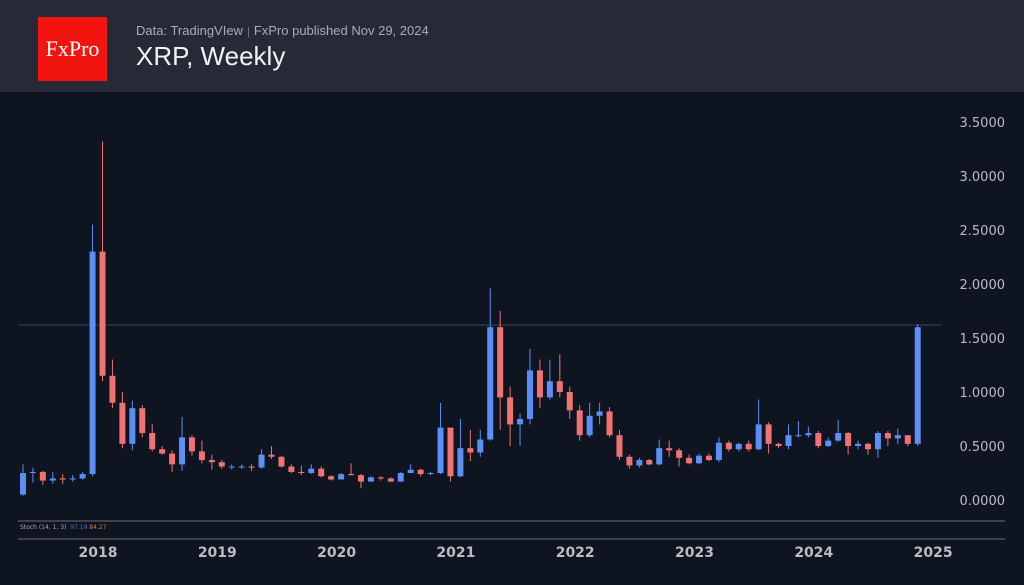  What do you see at coordinates (217, 553) in the screenshot?
I see `x-tick-label: 2019` at bounding box center [217, 553].